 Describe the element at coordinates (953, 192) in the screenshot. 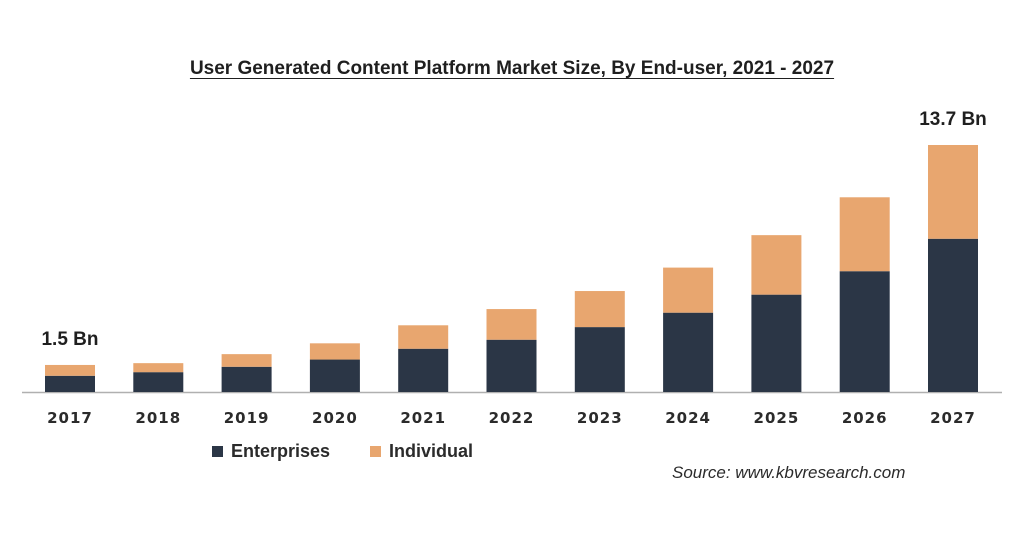

I see `bar-individual-2027` at that location.